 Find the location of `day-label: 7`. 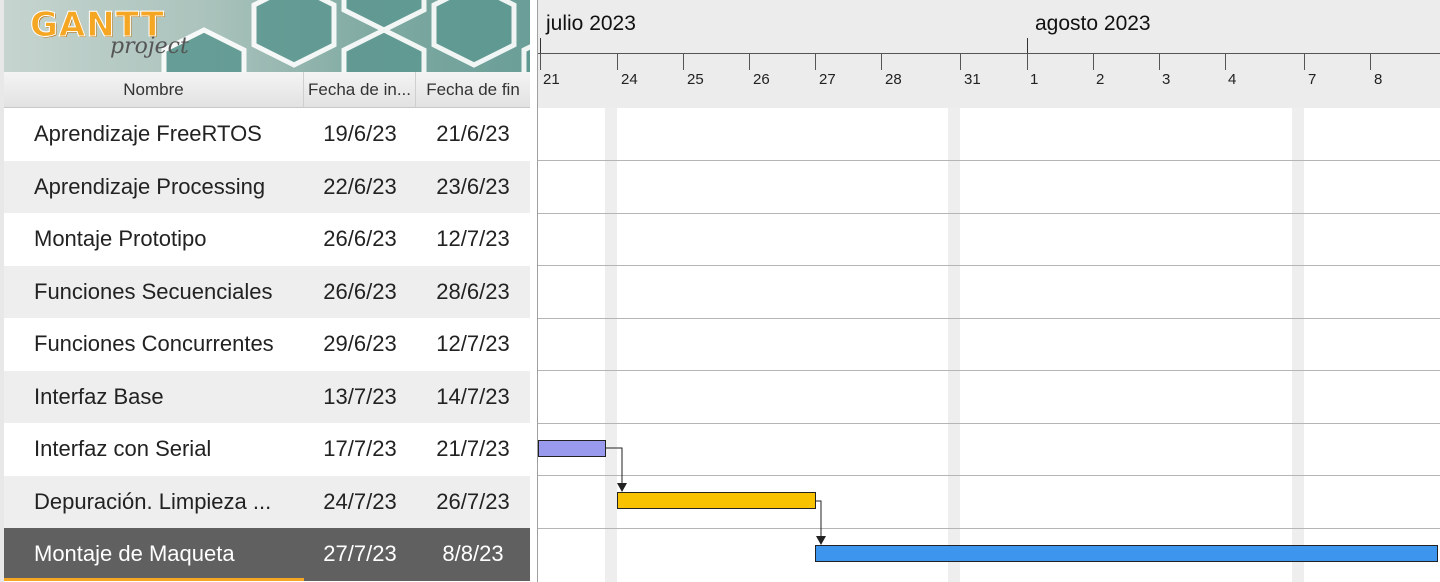

day-label: 7 is located at coordinates (1312, 79).